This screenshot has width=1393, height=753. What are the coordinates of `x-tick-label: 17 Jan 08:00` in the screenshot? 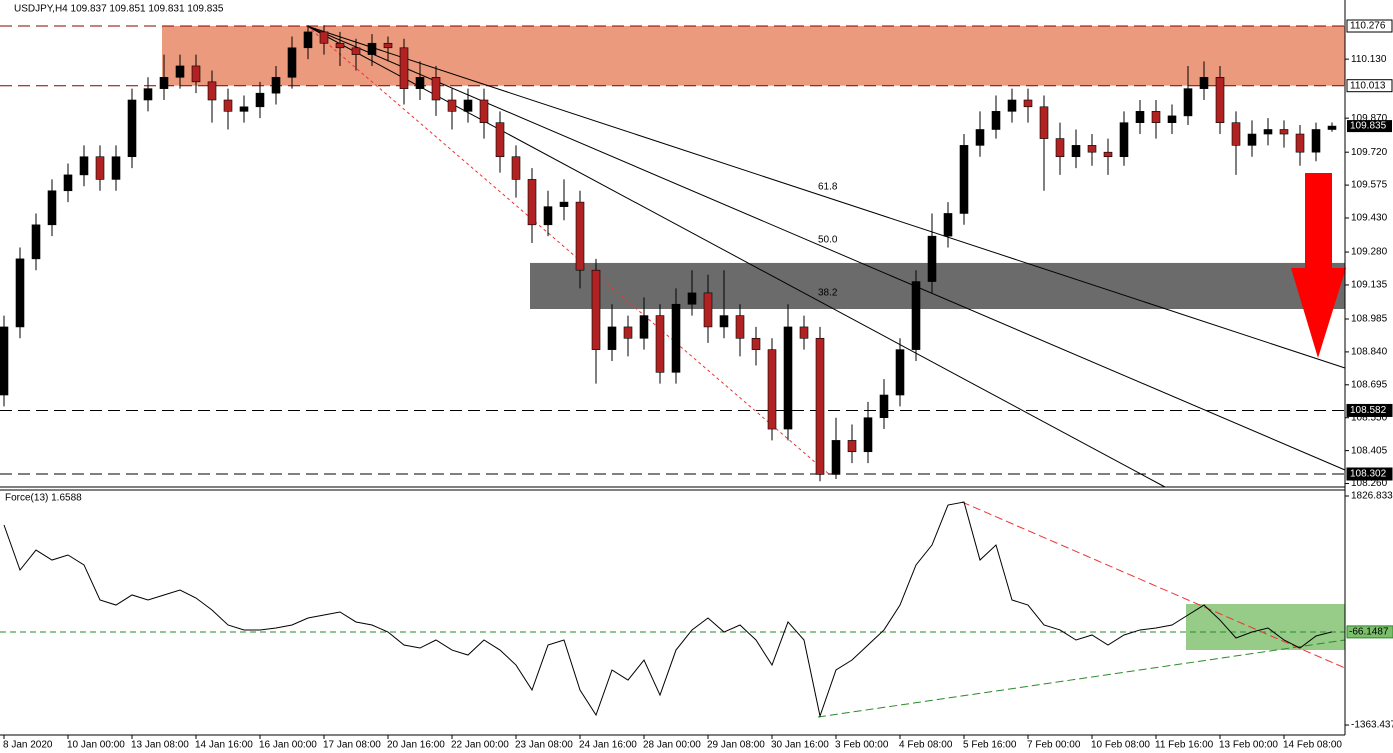 It's located at (352, 745).